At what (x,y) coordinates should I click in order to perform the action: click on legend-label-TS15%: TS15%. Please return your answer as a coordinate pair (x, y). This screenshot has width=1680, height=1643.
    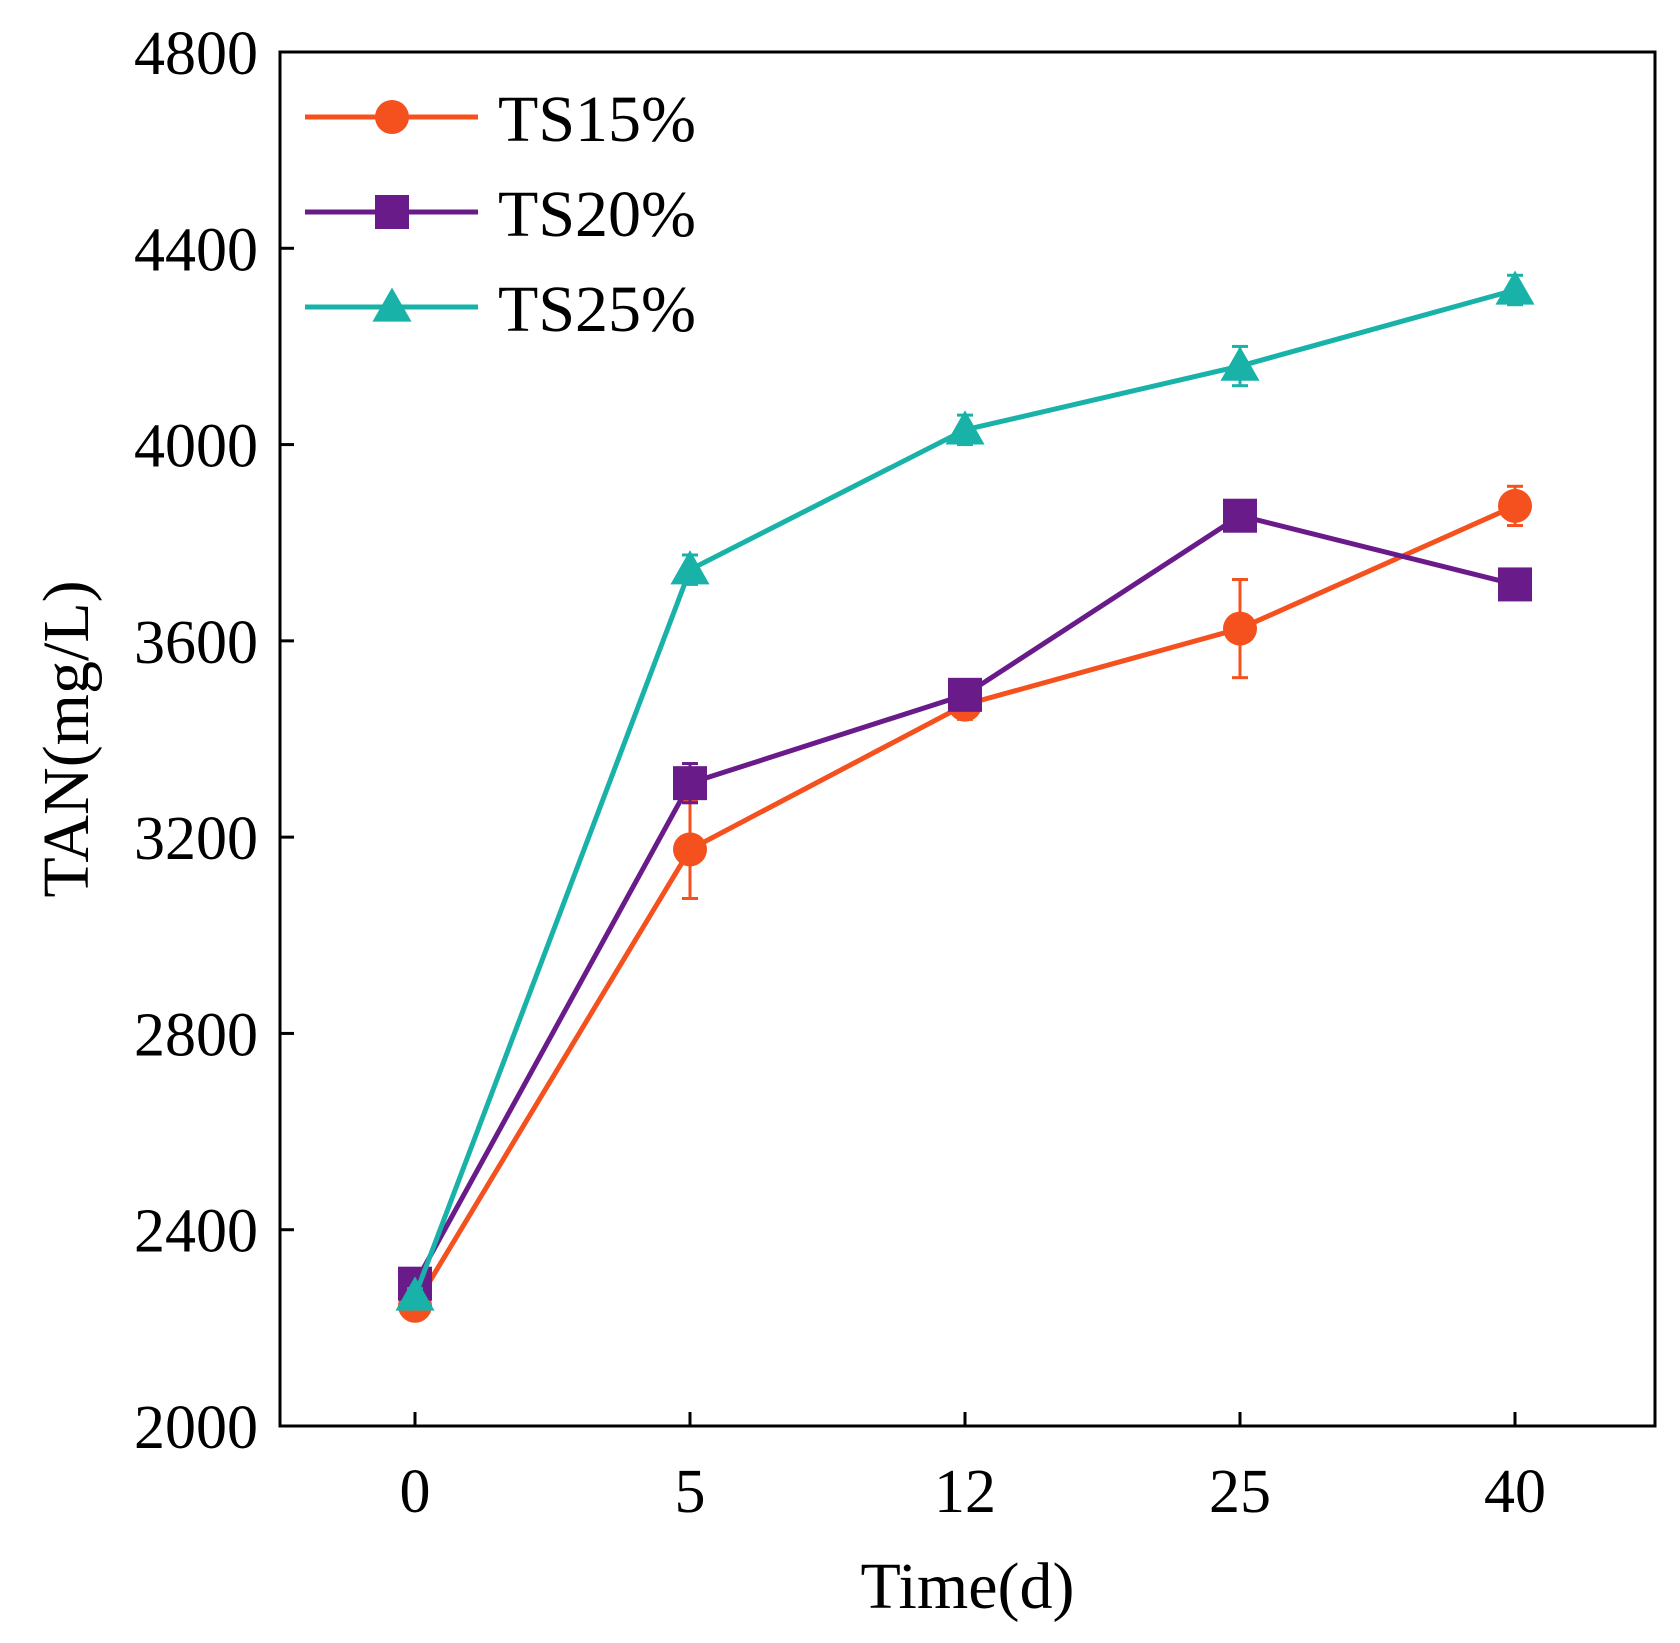
    Looking at the image, I should click on (597, 119).